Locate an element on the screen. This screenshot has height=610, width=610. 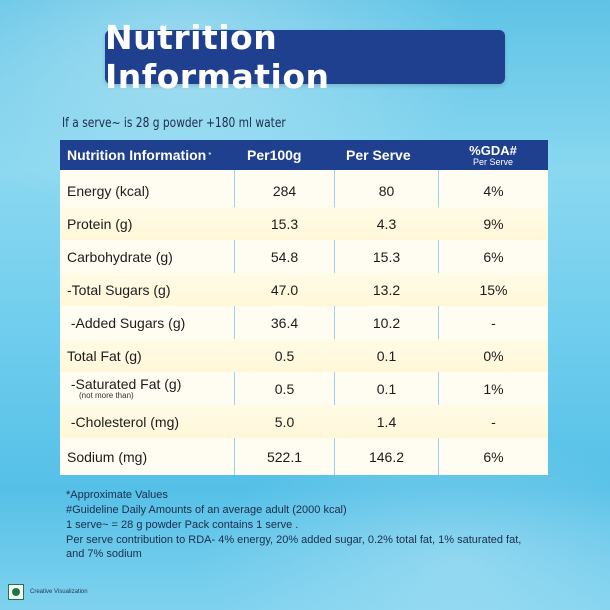
nutrient-label: -Cholesterol (mg) is located at coordinates (123, 421).